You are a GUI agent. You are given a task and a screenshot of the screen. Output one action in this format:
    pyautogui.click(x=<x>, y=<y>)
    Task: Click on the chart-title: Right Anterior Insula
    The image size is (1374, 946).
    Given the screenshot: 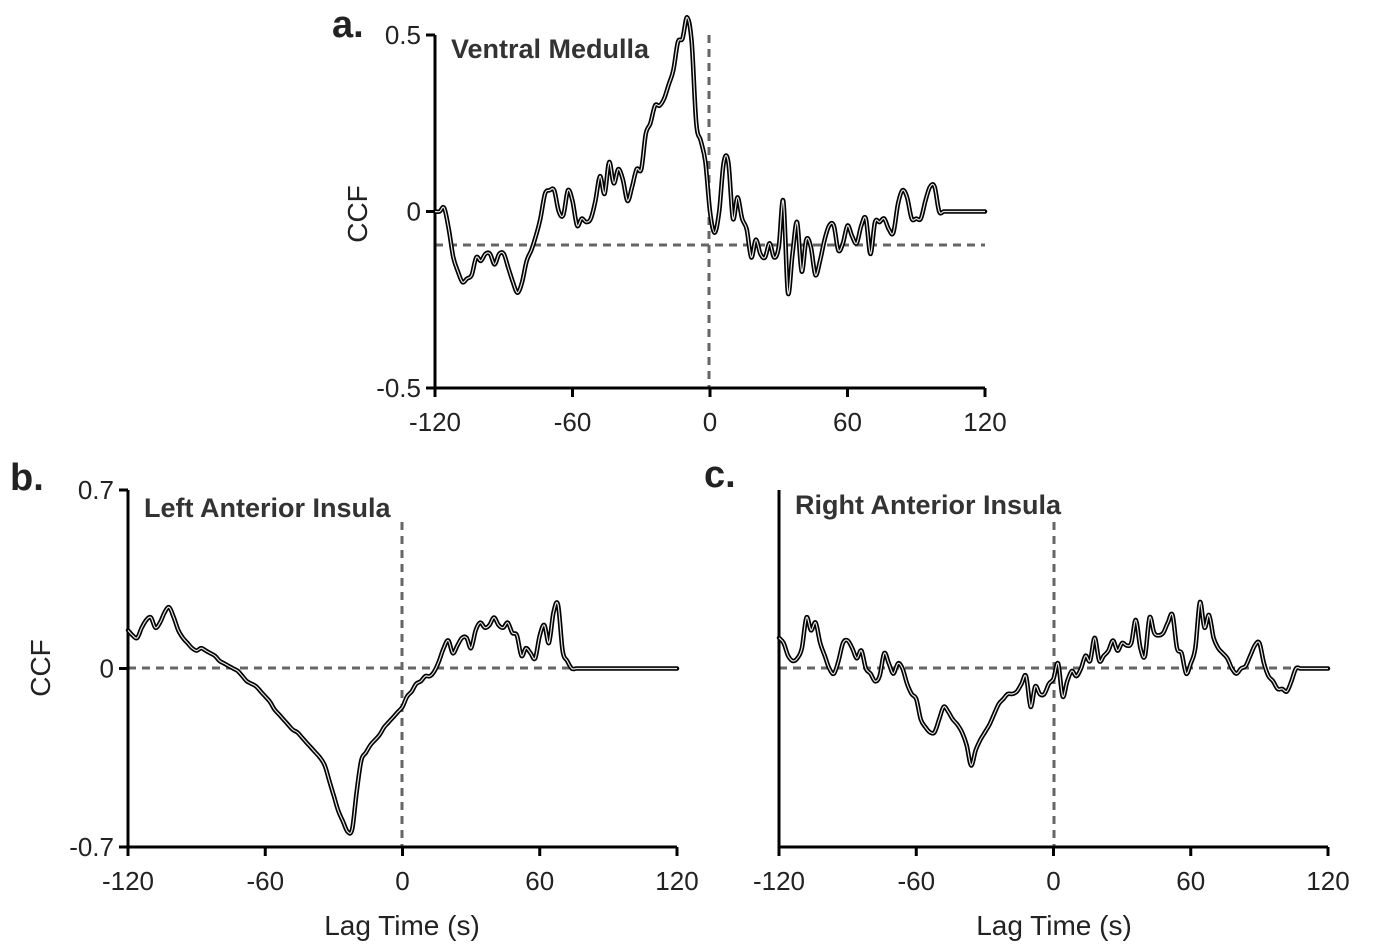 What is the action you would take?
    pyautogui.click(x=928, y=505)
    